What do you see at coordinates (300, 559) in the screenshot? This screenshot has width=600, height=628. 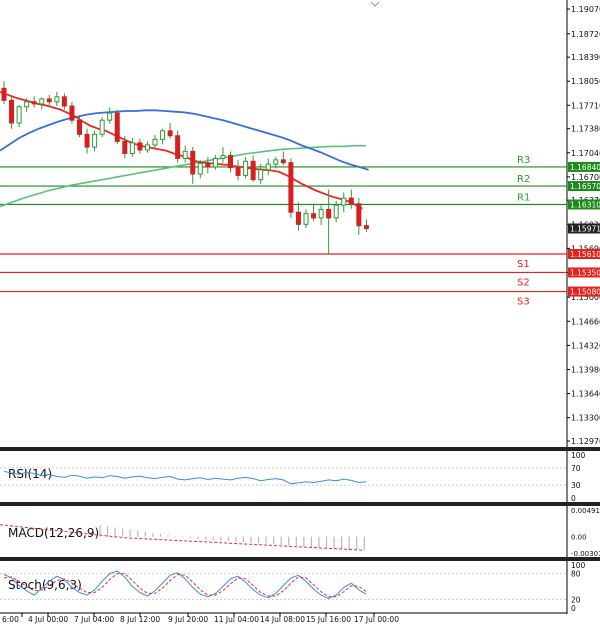 I see `pane-separator` at bounding box center [300, 559].